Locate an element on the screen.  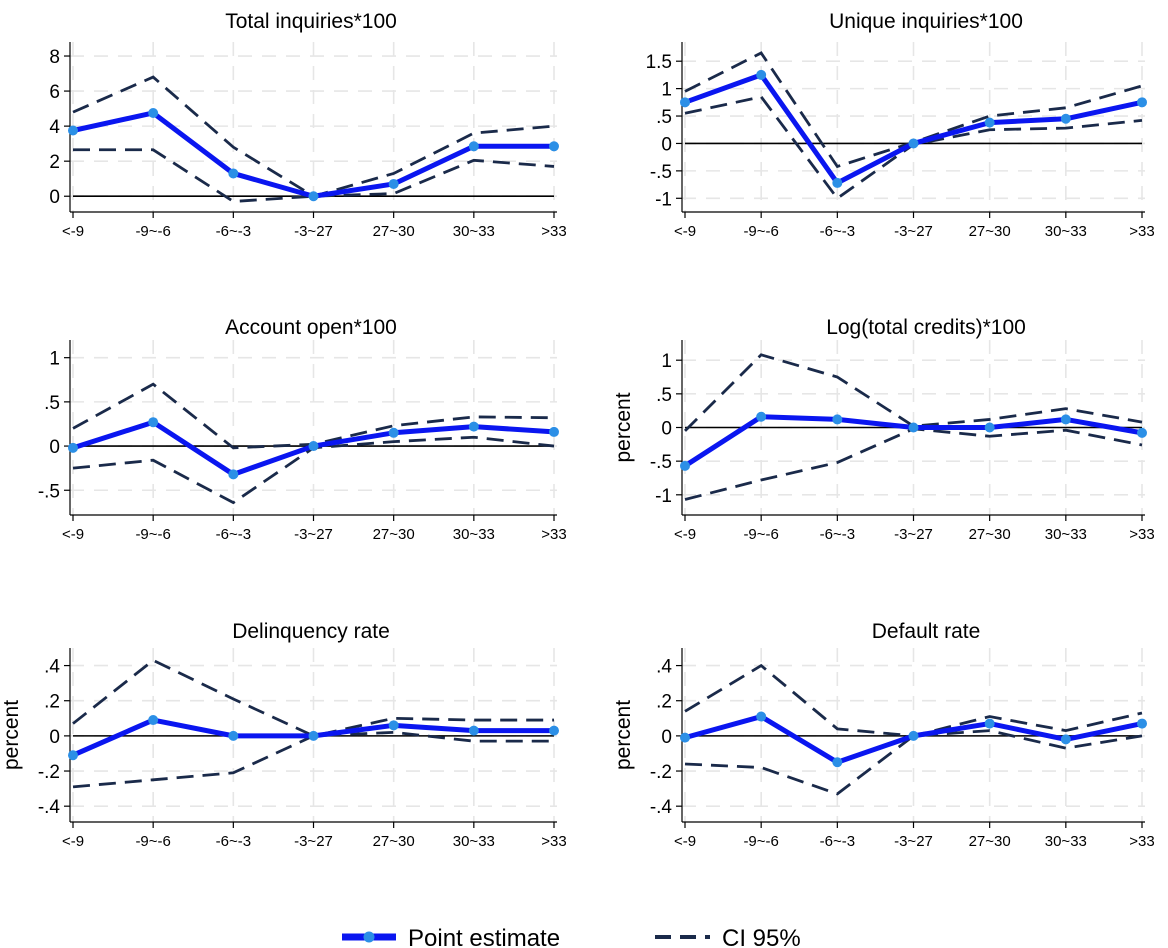
legend-point-label: Point estimate is located at coordinates (484, 936).